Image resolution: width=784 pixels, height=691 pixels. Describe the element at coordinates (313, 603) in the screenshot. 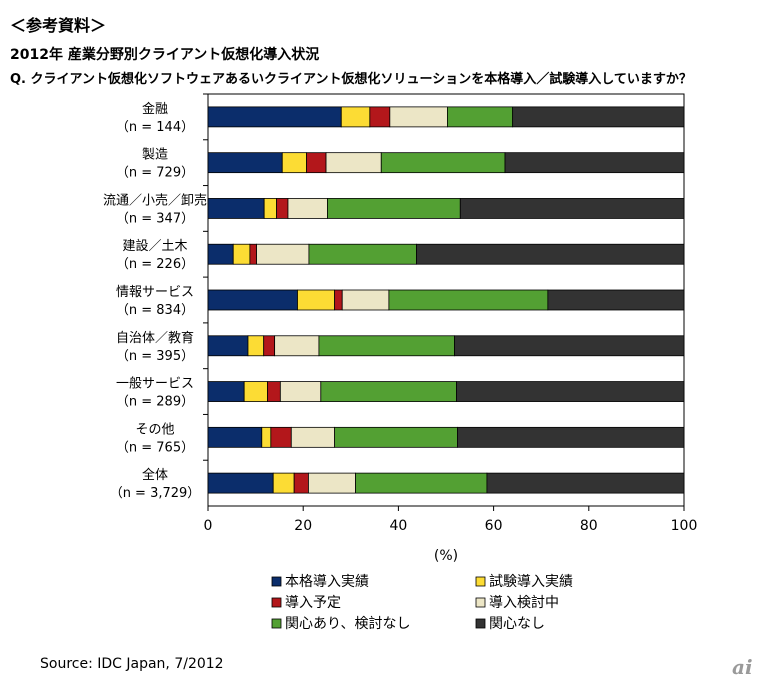

I see `legend-label: 導入予定` at that location.